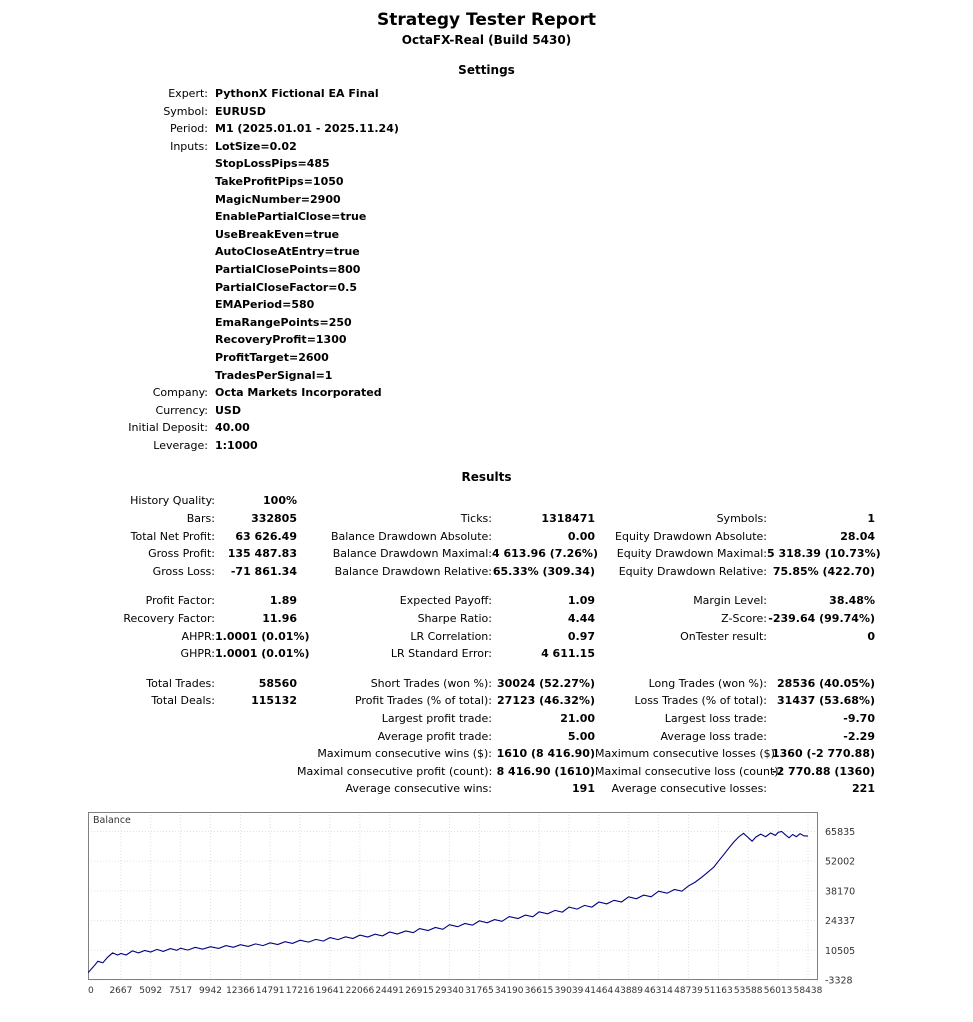 Image resolution: width=973 pixels, height=1022 pixels. I want to click on results-heading: Results, so click(486, 477).